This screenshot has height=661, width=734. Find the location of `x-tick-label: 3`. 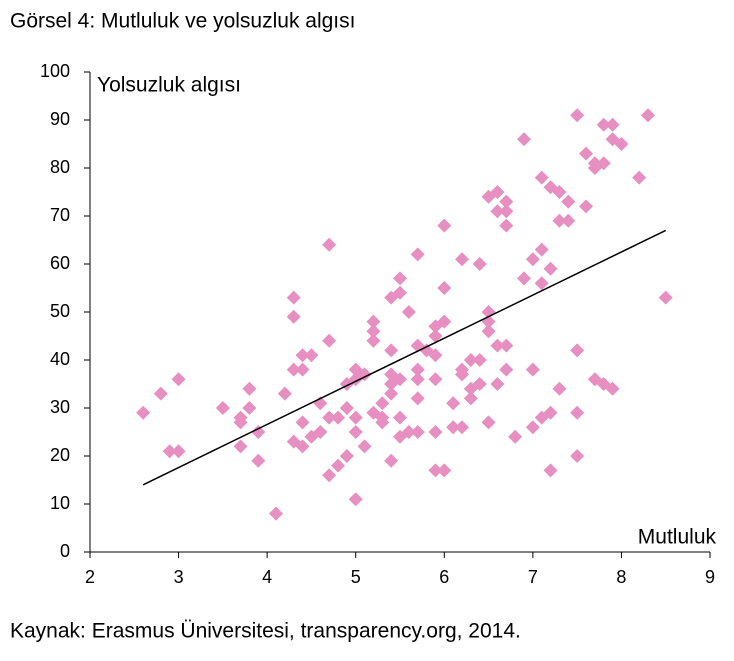

x-tick-label: 3 is located at coordinates (179, 577).